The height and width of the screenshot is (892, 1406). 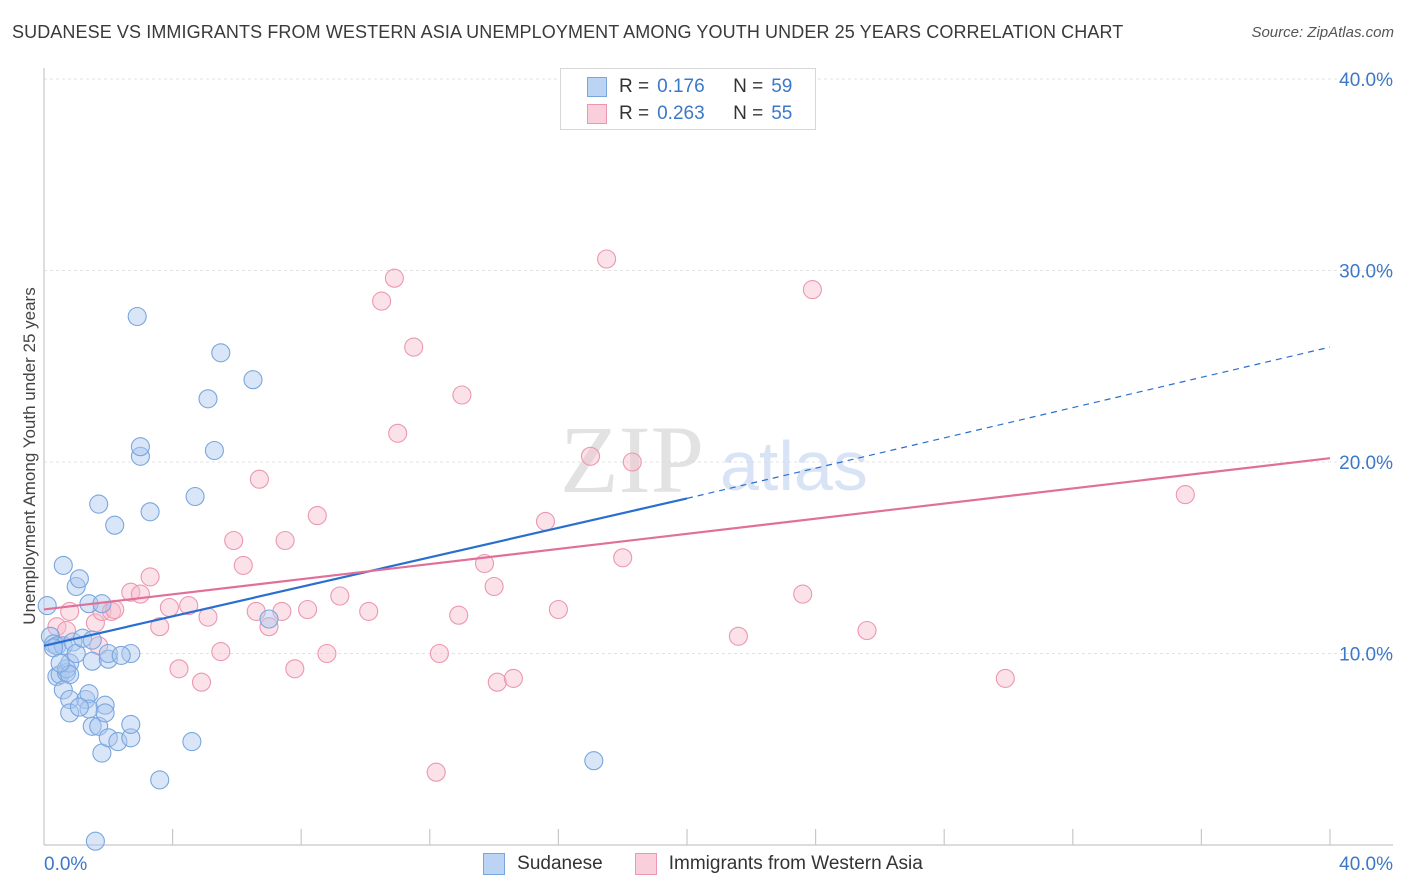 What do you see at coordinates (560, 863) in the screenshot?
I see `legend-label-sudanese: Sudanese` at bounding box center [560, 863].